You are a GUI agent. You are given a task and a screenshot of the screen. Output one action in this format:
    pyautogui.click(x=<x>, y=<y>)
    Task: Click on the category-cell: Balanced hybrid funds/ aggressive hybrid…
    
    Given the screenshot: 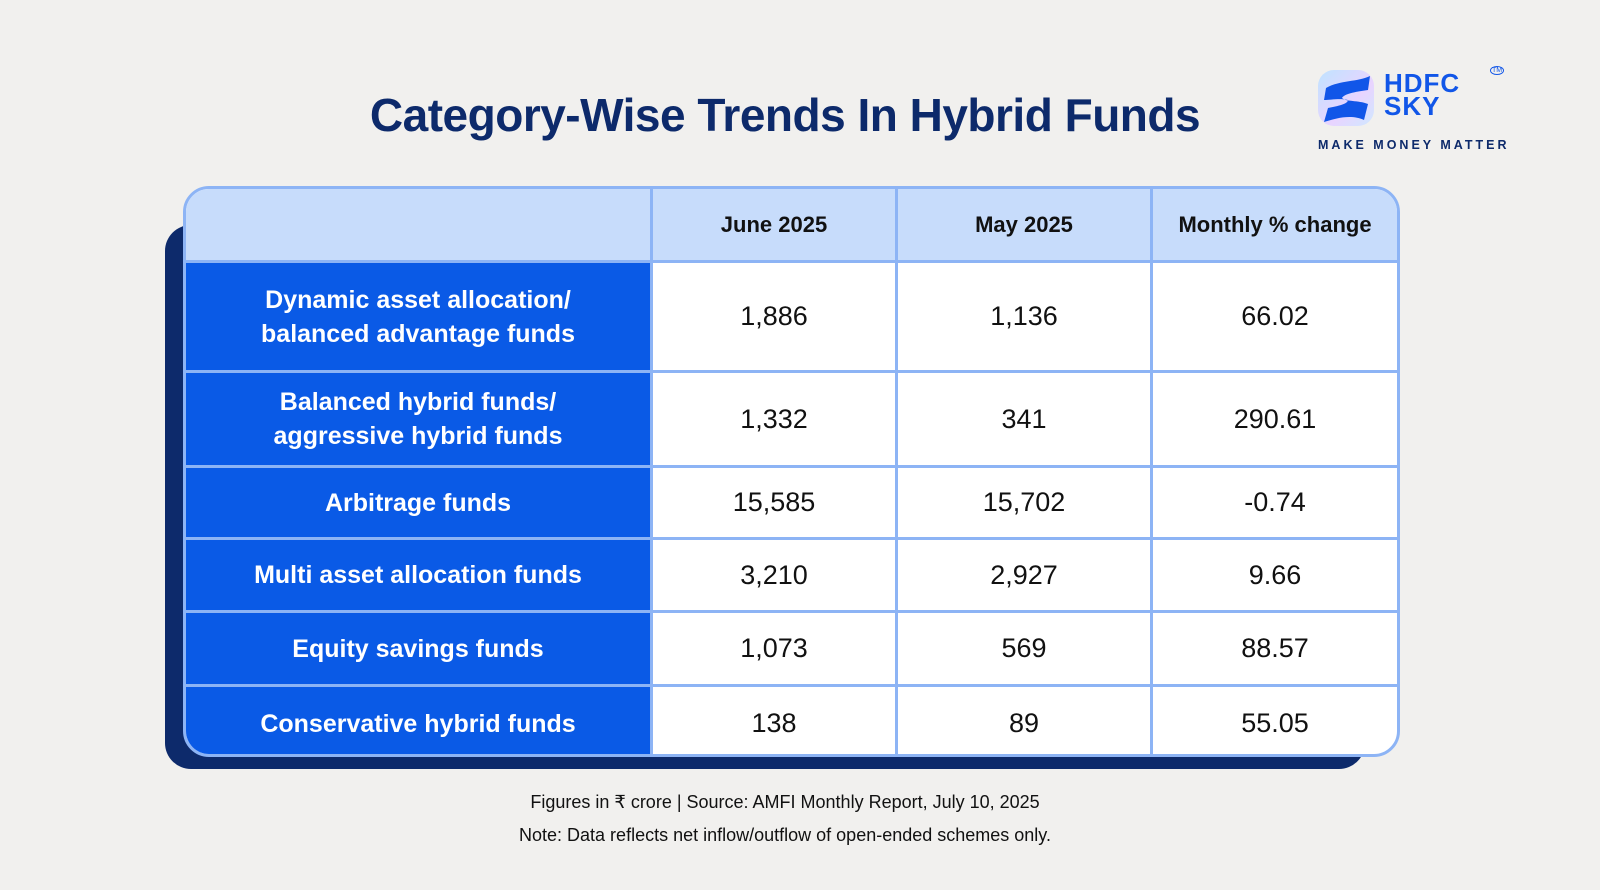 What is the action you would take?
    pyautogui.click(x=419, y=419)
    